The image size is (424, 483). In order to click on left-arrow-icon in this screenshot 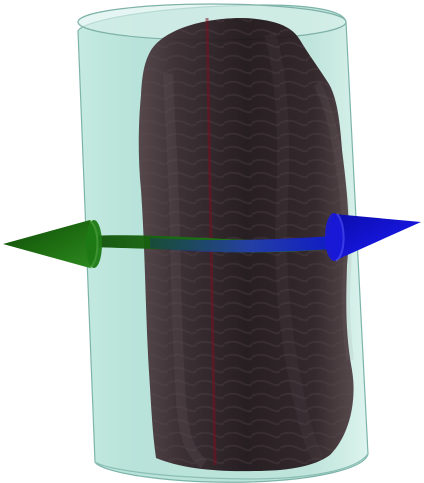, I will do `click(52, 244)`.